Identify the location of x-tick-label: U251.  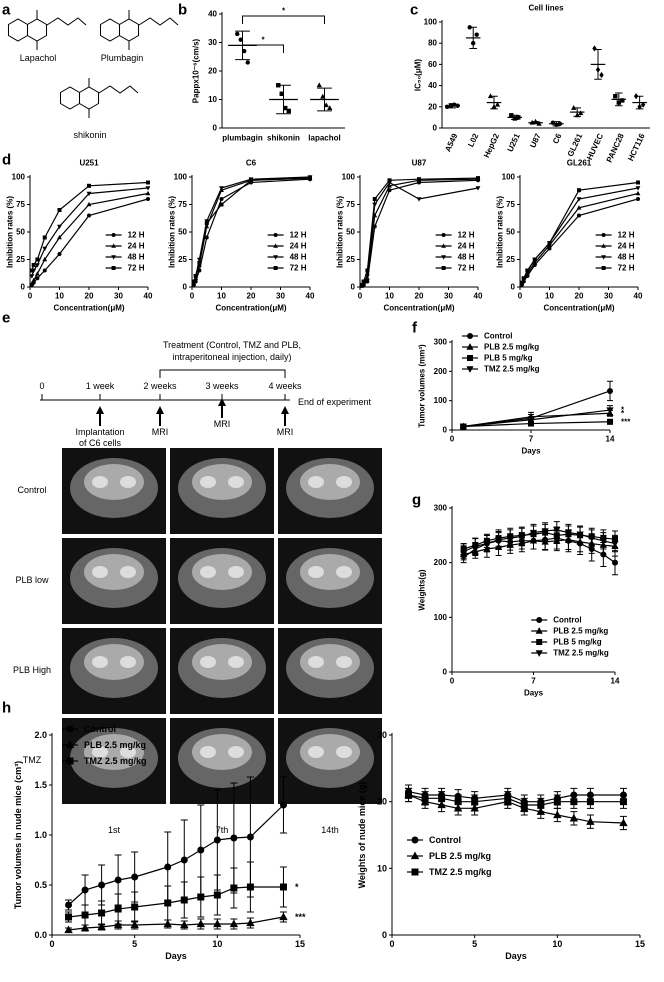
(514, 143).